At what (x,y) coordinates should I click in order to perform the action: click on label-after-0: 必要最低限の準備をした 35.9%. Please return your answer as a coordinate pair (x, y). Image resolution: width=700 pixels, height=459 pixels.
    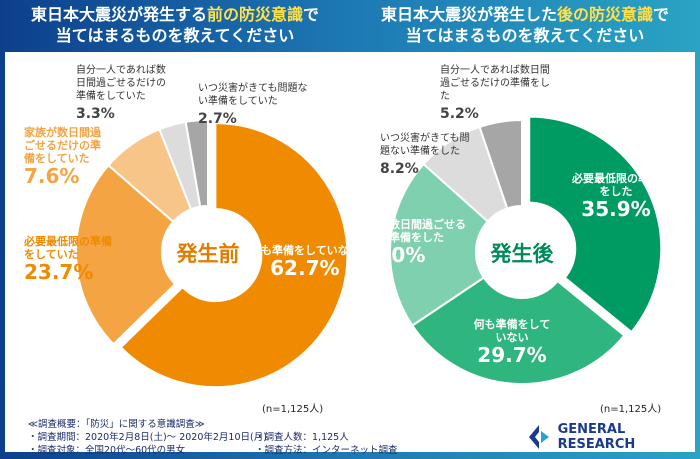
    Looking at the image, I should click on (616, 196).